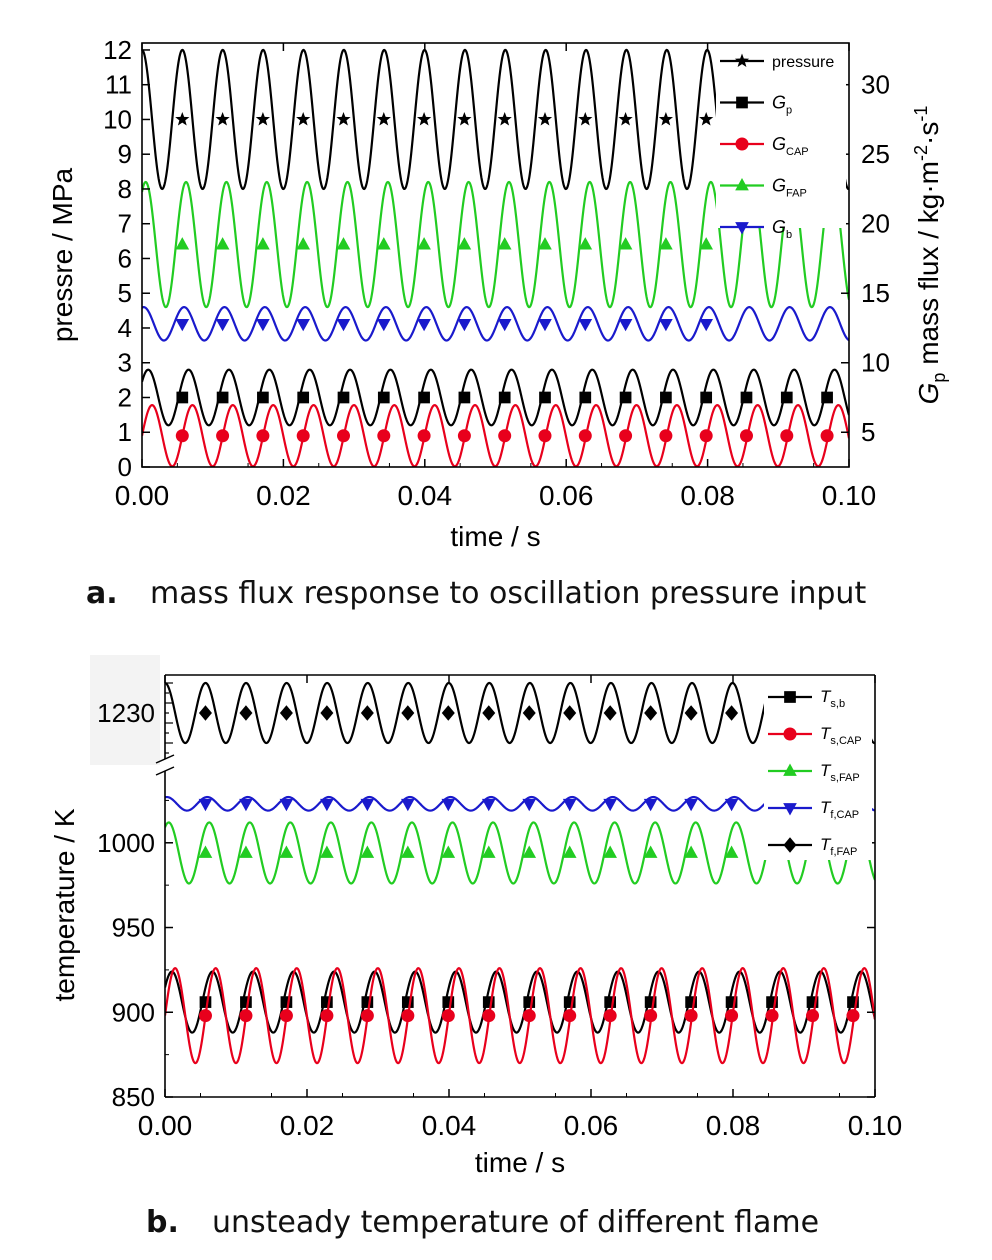 The width and height of the screenshot is (992, 1260). What do you see at coordinates (126, 713) in the screenshot?
I see `y-upper-tick-label-b: 1230` at bounding box center [126, 713].